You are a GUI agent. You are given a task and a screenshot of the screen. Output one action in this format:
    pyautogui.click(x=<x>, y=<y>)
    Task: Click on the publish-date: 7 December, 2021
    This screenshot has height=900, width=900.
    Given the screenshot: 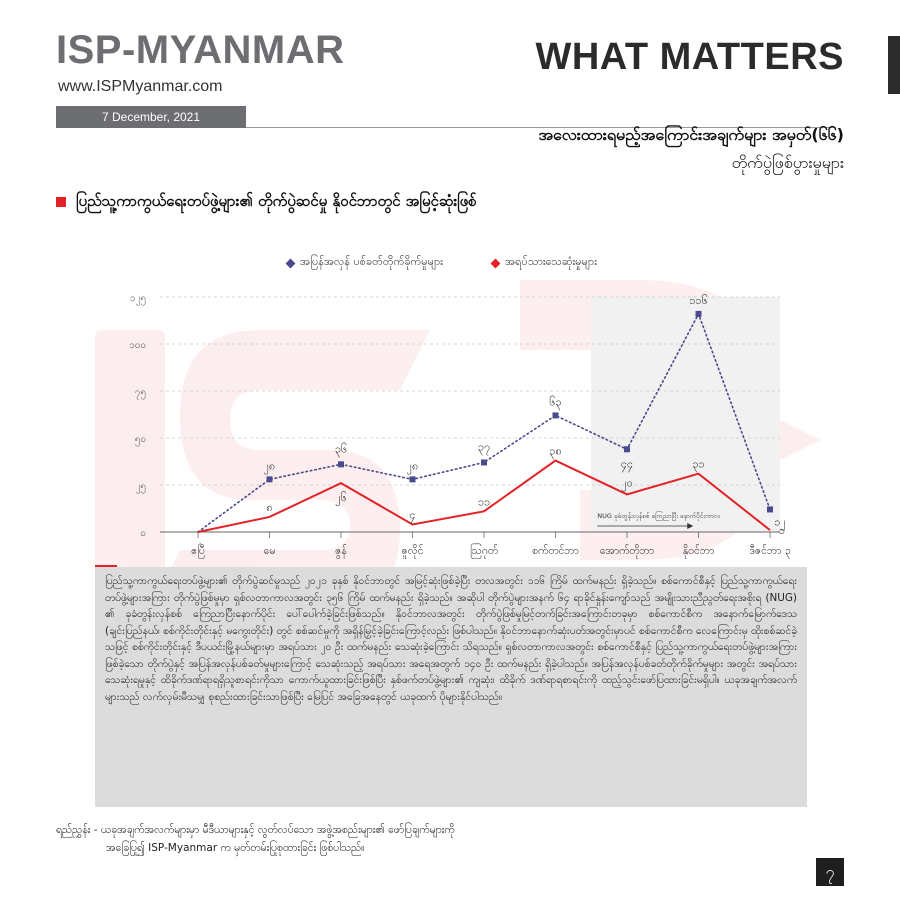 What is the action you would take?
    pyautogui.click(x=151, y=117)
    